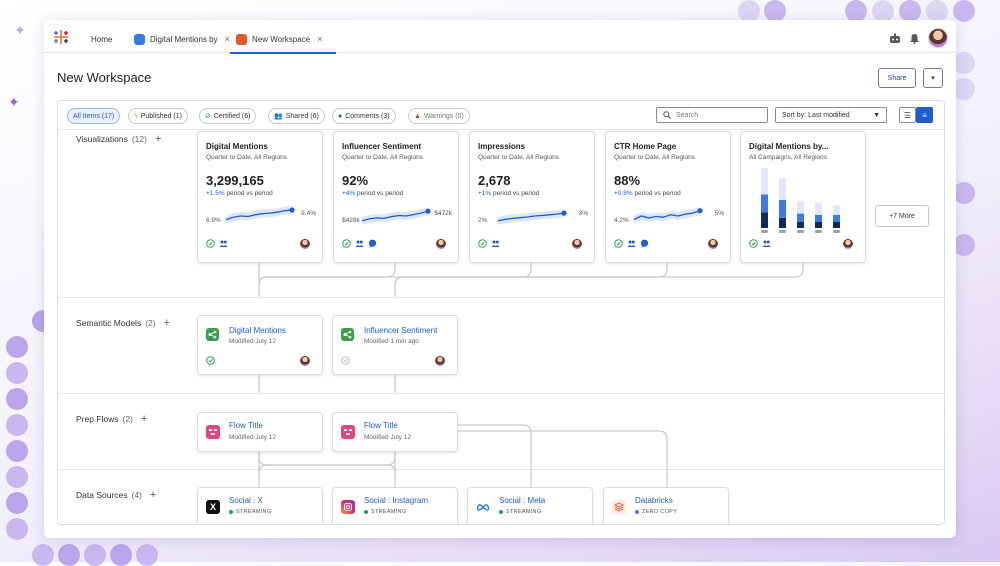 The image size is (1000, 566). I want to click on list-view-button: ☰, so click(907, 115).